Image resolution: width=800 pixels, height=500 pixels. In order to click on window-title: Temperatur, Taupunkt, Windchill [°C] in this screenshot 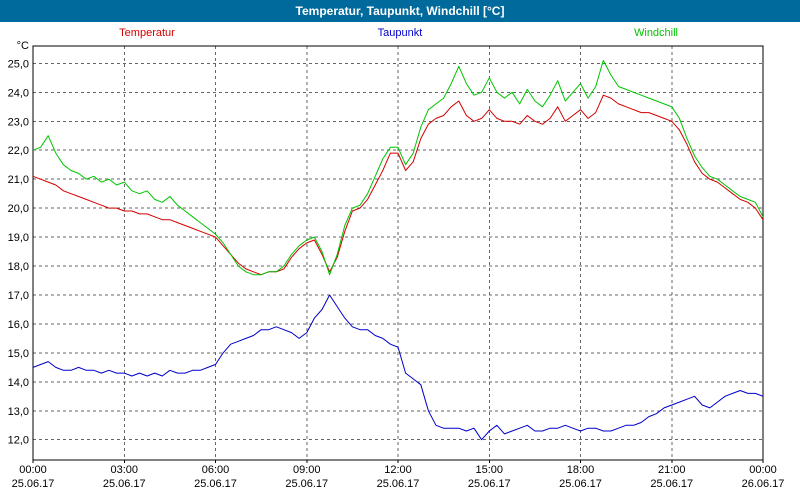, I will do `click(400, 11)`.